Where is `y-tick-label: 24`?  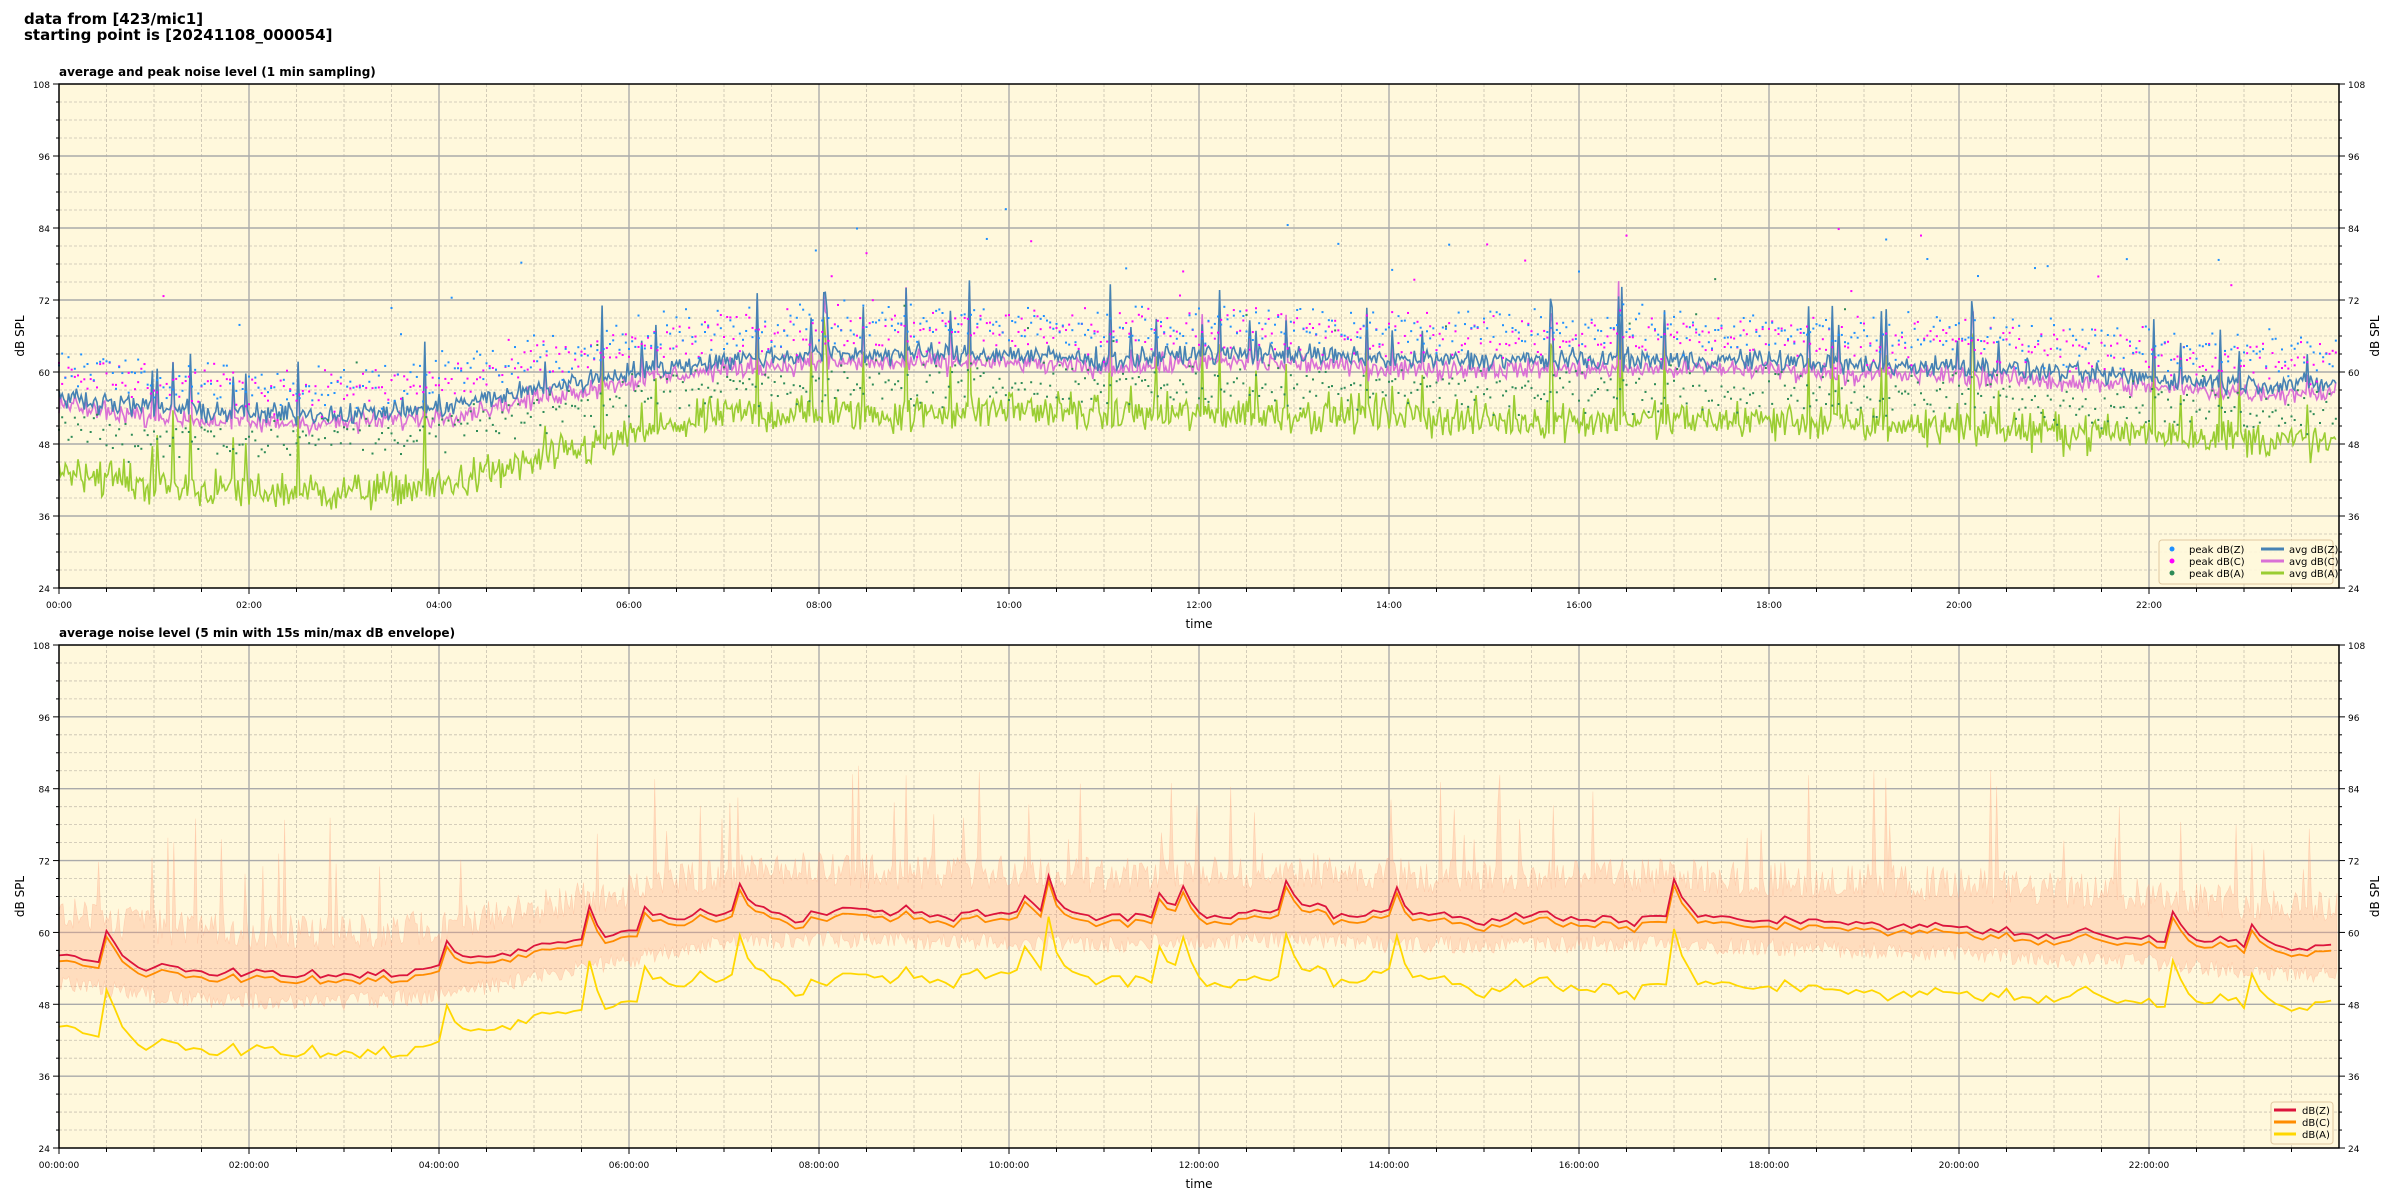
y-tick-label: 24 is located at coordinates (45, 1150).